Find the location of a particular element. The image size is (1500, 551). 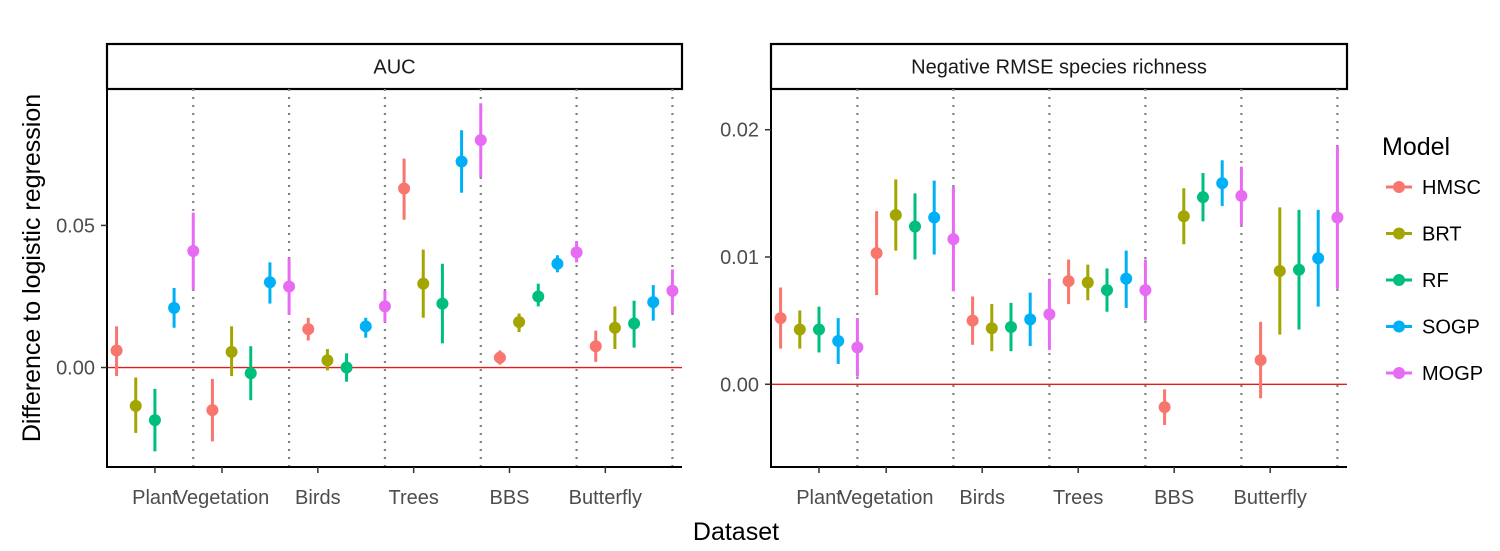

x-tick-label-birds: Birds is located at coordinates (982, 498).